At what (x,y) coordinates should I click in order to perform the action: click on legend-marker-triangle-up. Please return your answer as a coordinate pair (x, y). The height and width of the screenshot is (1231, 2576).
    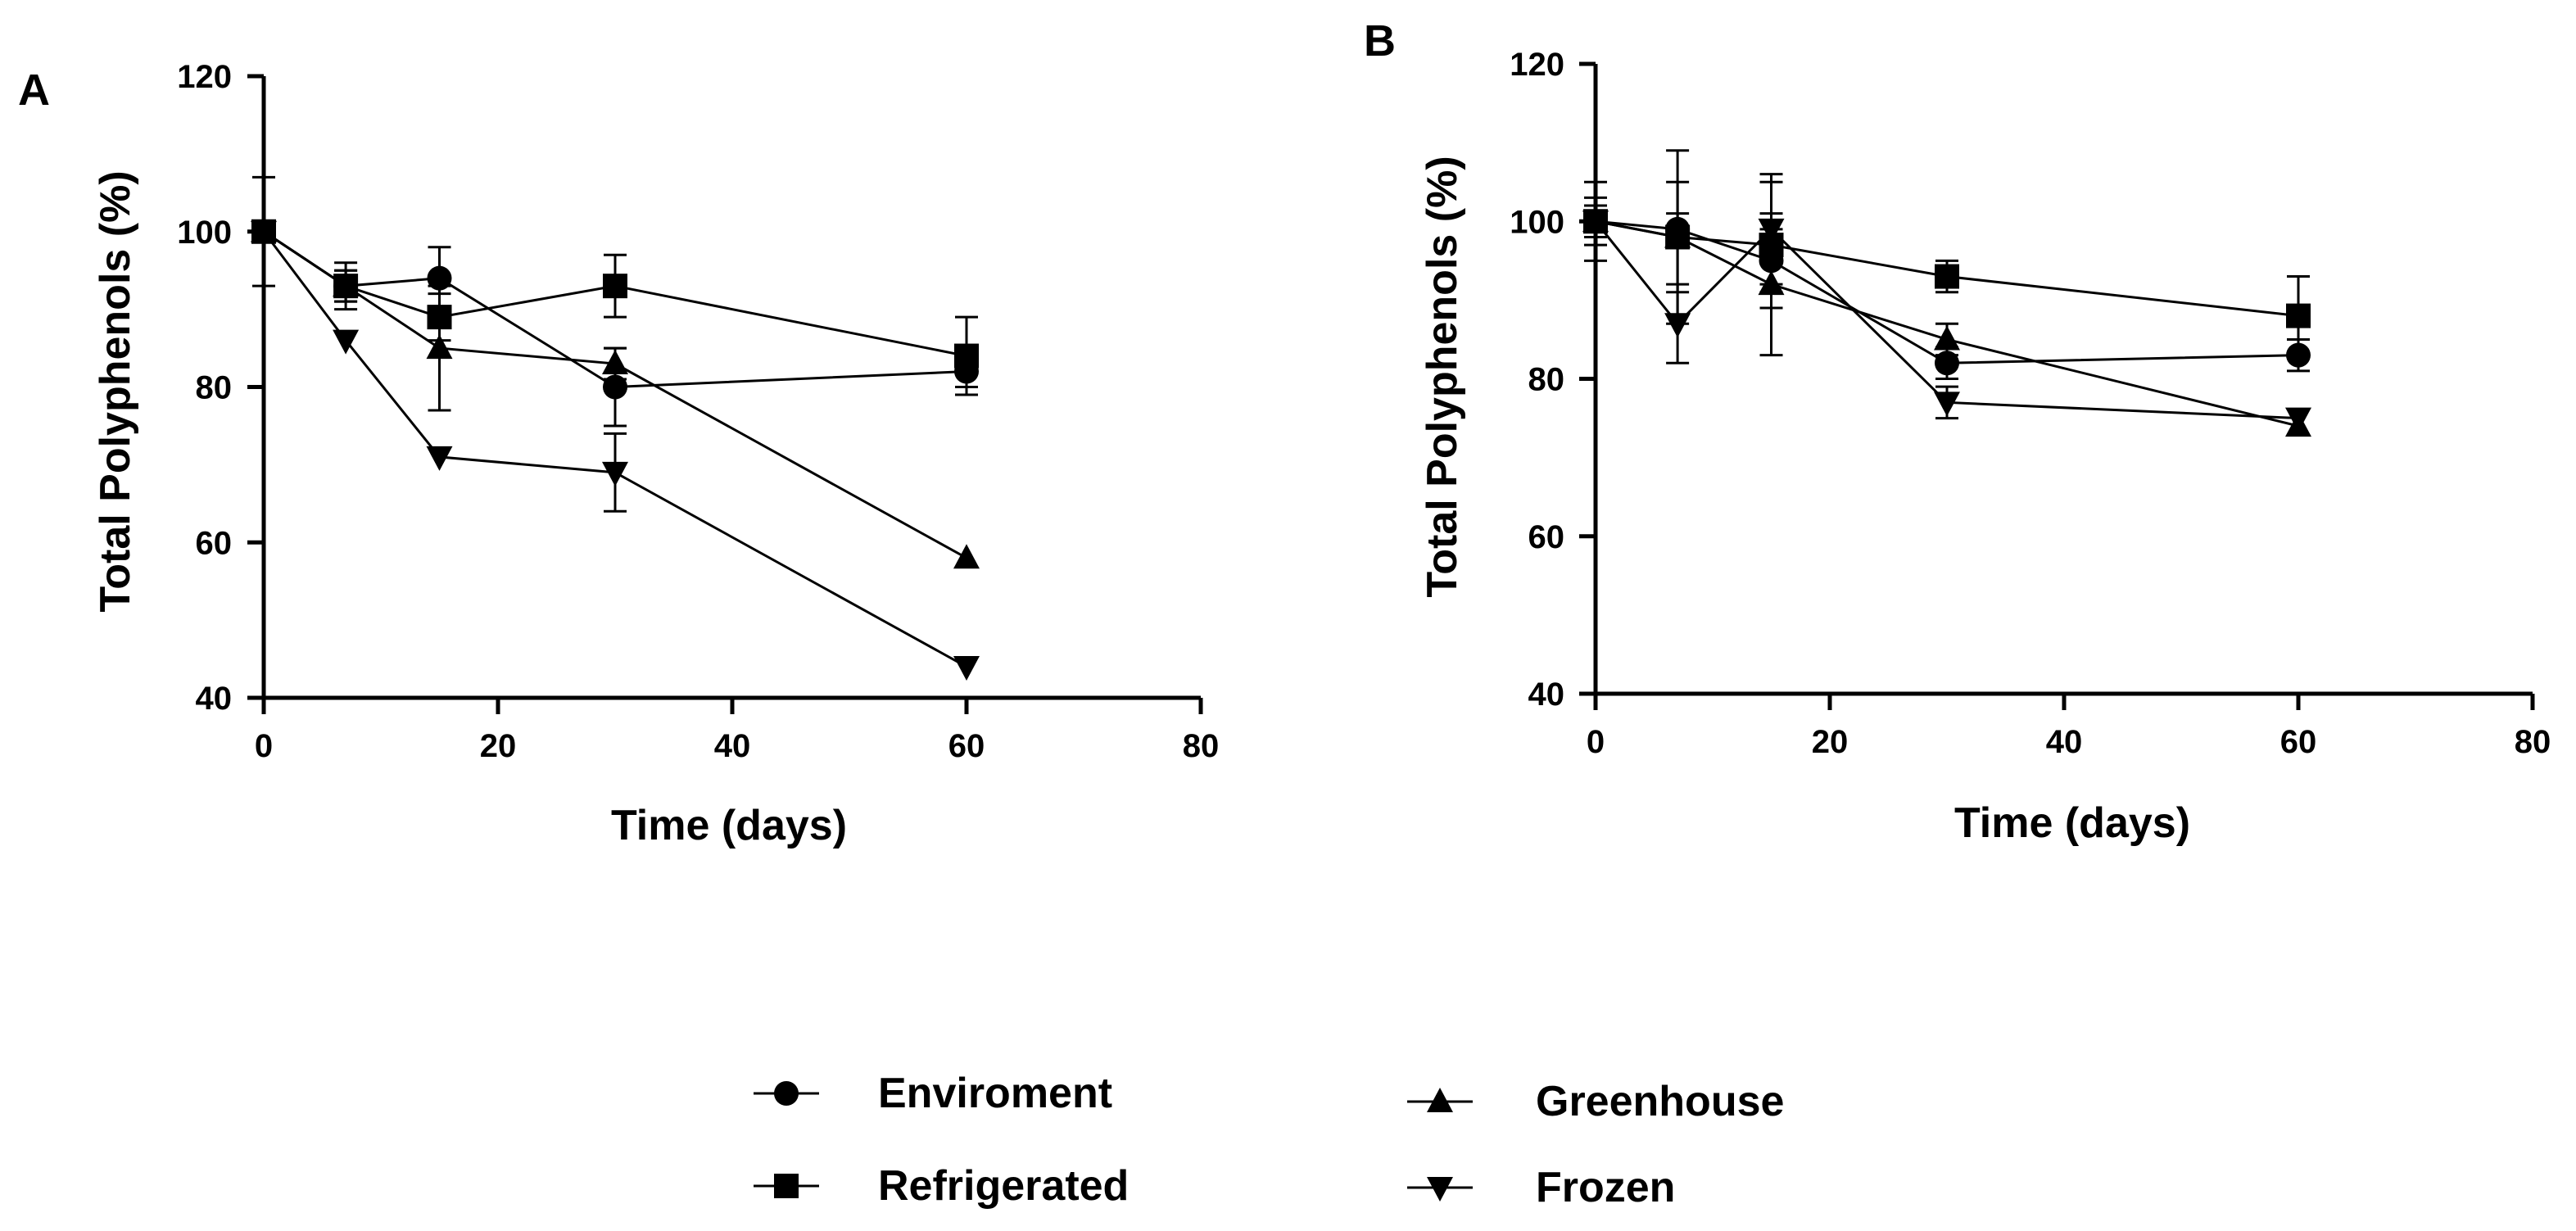
    Looking at the image, I should click on (1440, 1100).